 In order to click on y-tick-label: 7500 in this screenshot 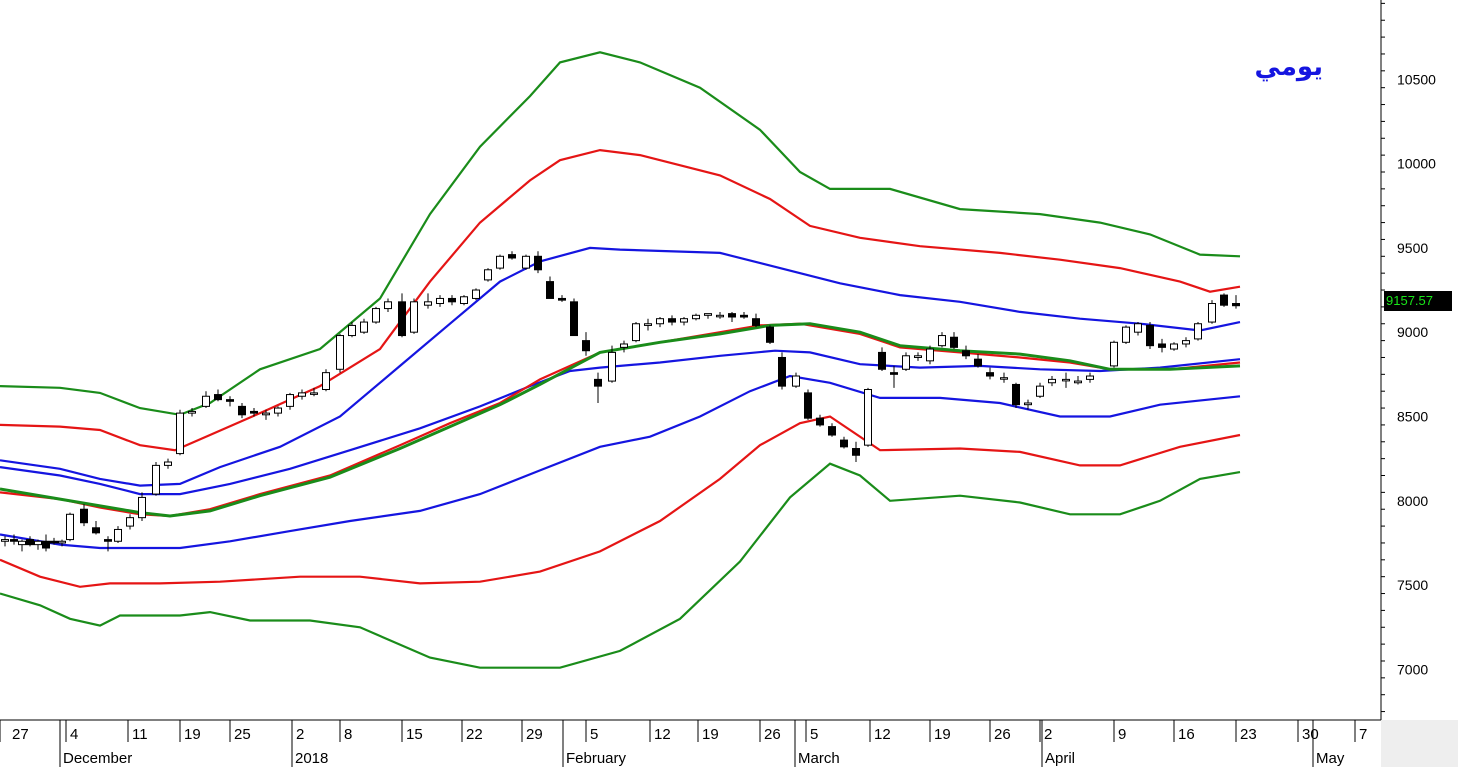, I will do `click(1412, 585)`.